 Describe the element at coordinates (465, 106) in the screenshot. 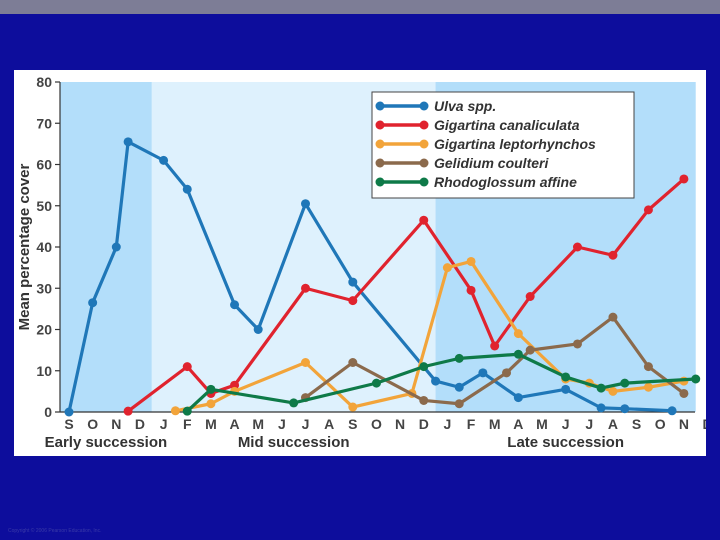

I see `legend-entry: Ulva spp.` at that location.